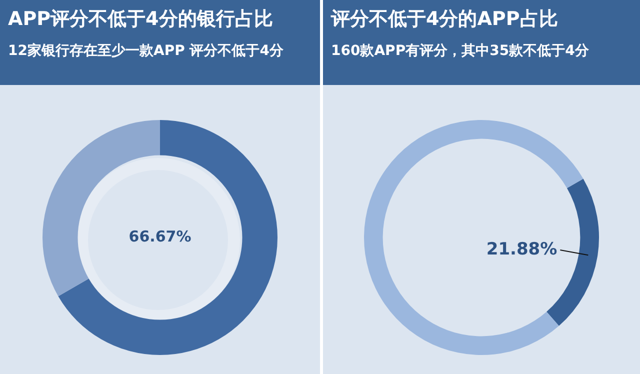 This screenshot has height=374, width=640. I want to click on chart-subtitle: 160款APP有评分，其中35款不低于4分, so click(460, 51).